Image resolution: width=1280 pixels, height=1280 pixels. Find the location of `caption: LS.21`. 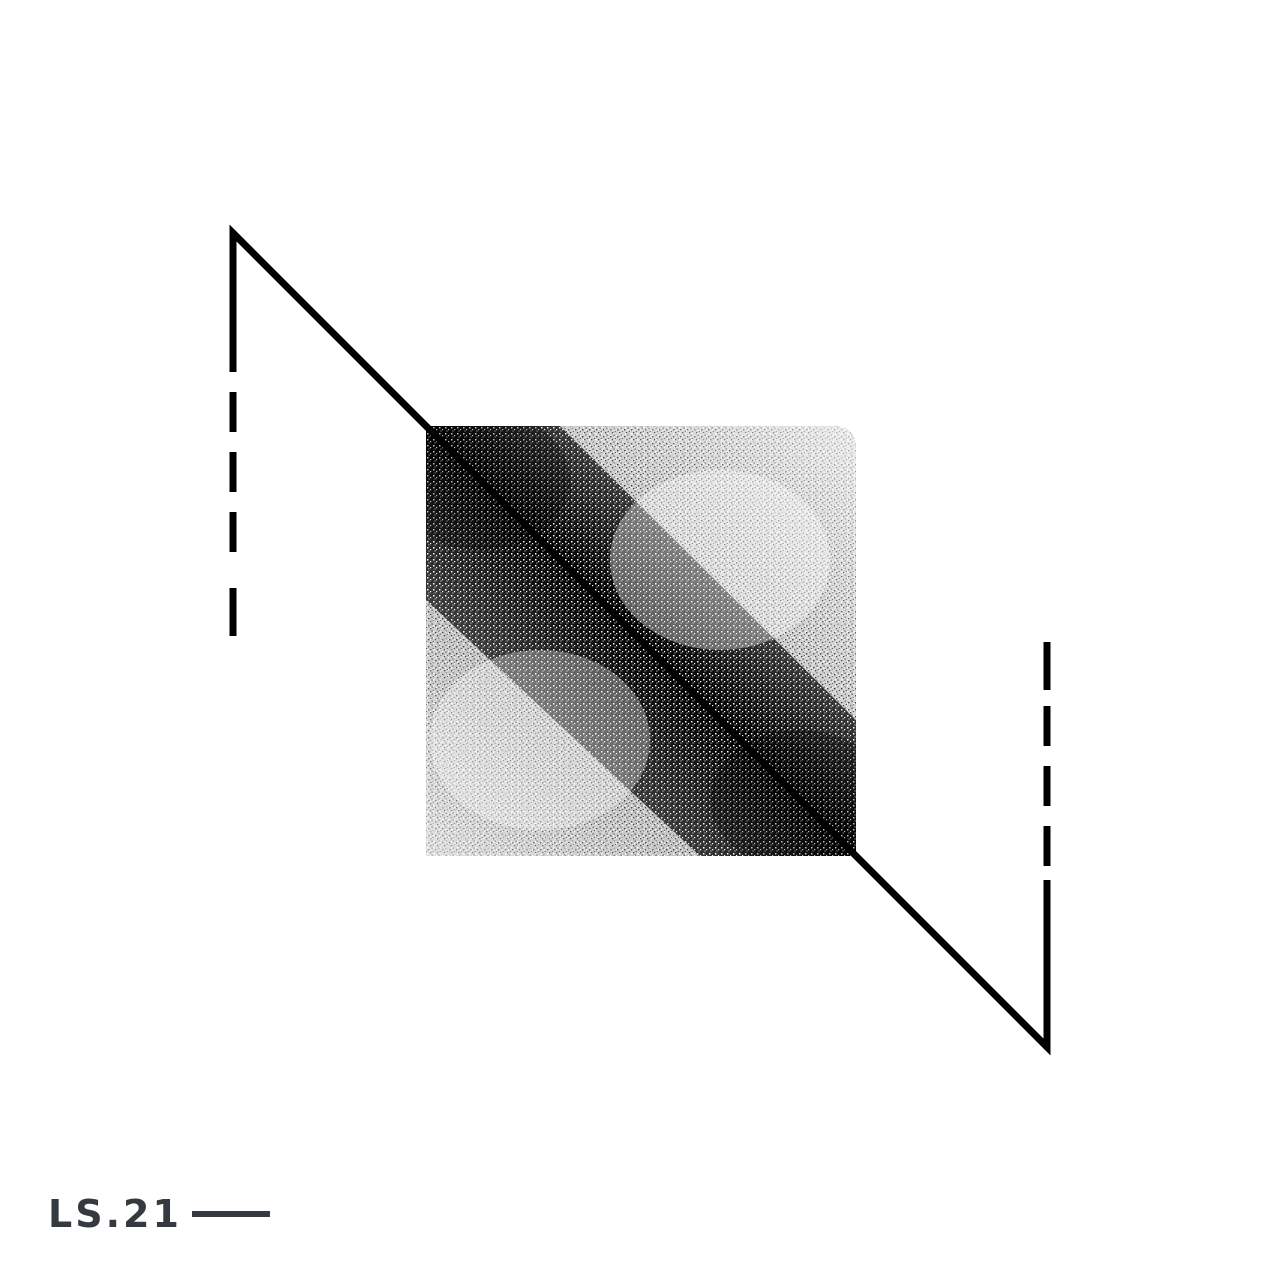

caption: LS.21 is located at coordinates (159, 1214).